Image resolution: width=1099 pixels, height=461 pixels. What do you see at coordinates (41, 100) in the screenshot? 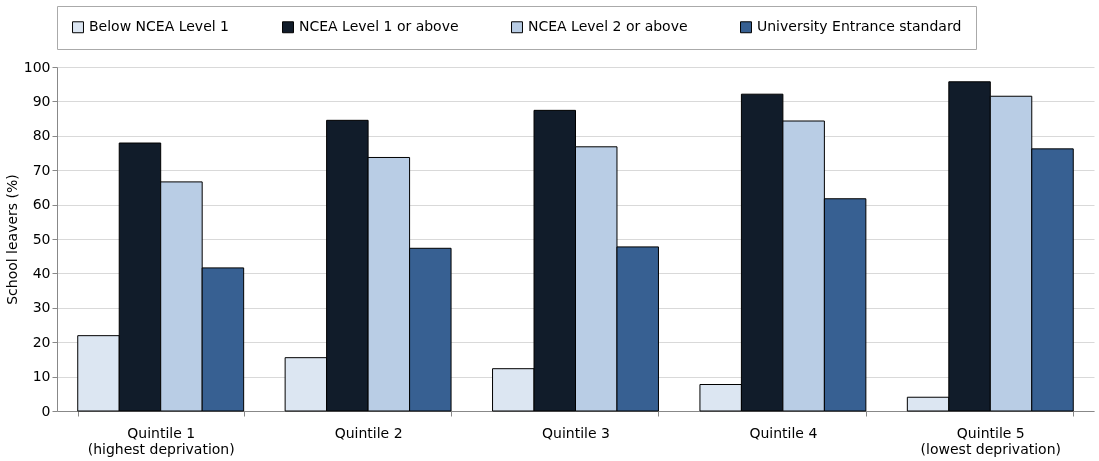
I see `y-tick-label: 90` at bounding box center [41, 100].